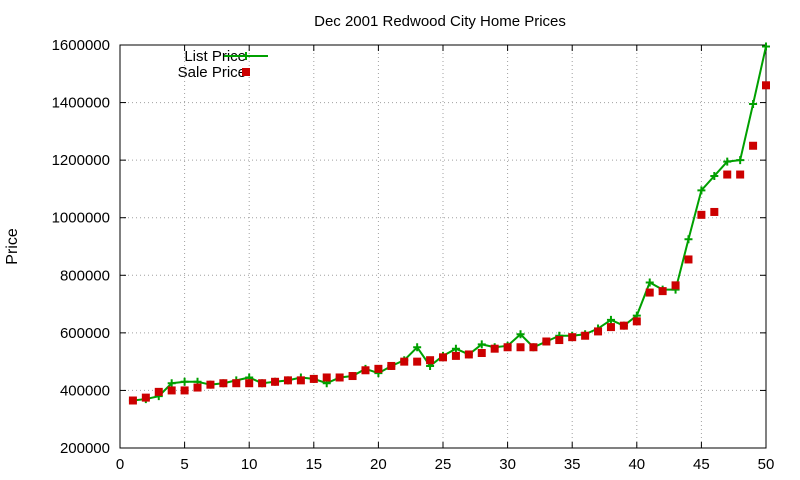  What do you see at coordinates (12, 246) in the screenshot?
I see `y-axis-label: Price` at bounding box center [12, 246].